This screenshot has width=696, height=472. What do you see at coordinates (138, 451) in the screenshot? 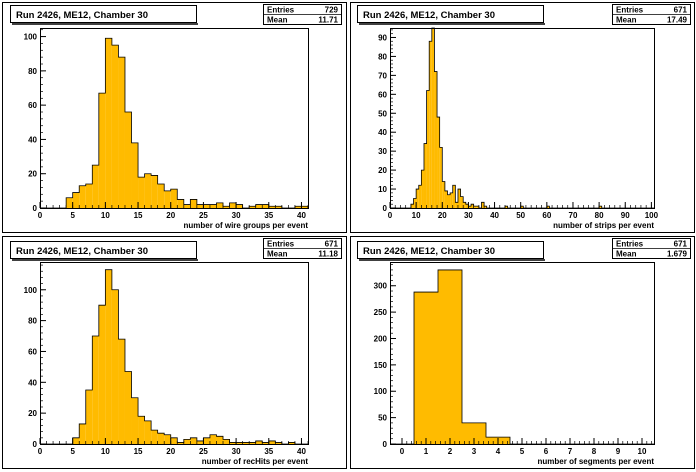
I see `x-tick-label: 15` at bounding box center [138, 451].